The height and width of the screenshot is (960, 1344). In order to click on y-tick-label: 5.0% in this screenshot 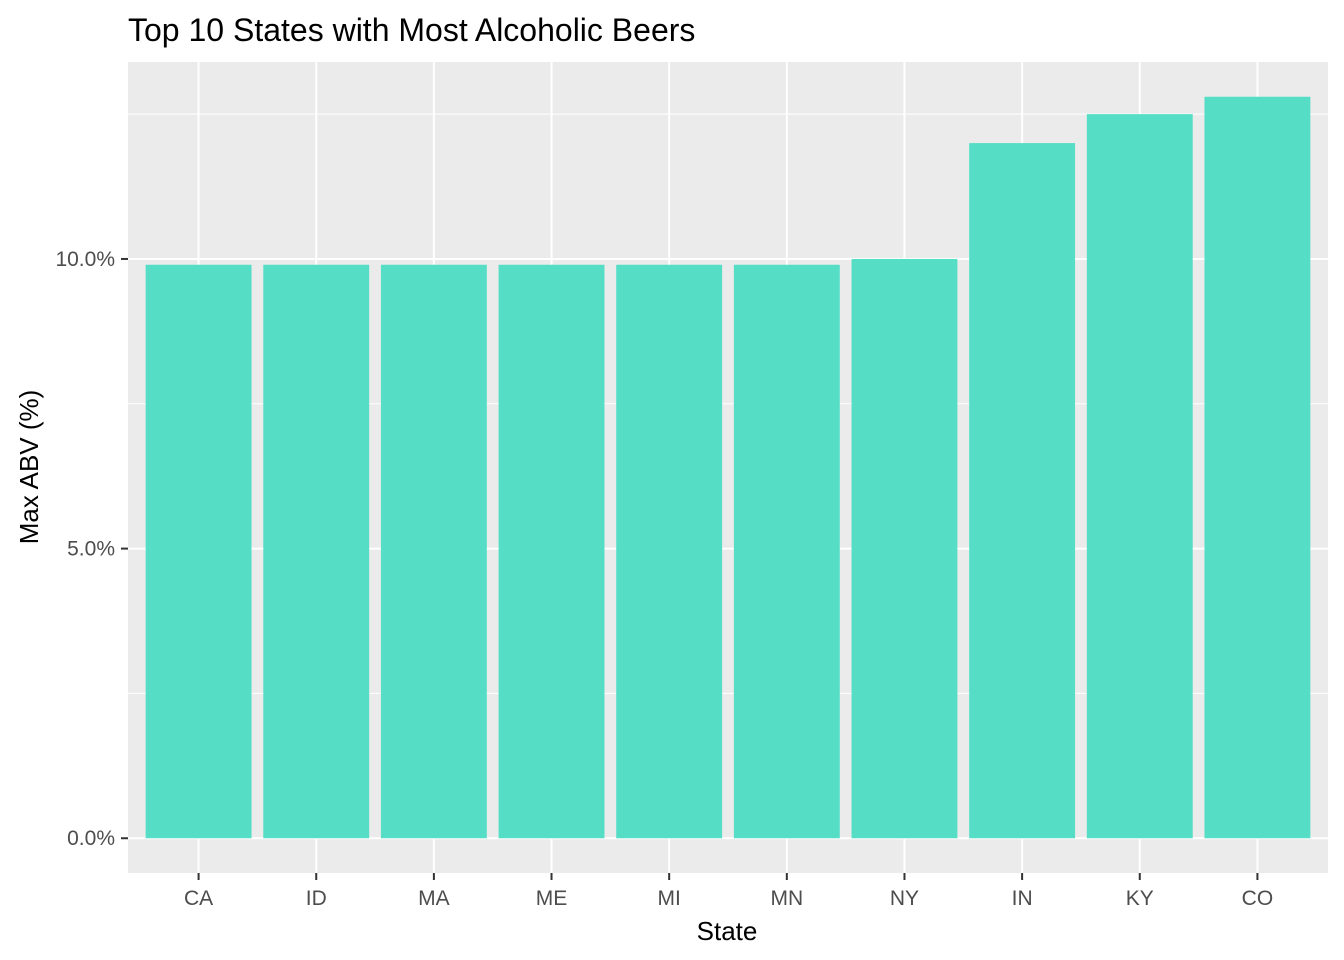, I will do `click(91, 549)`.